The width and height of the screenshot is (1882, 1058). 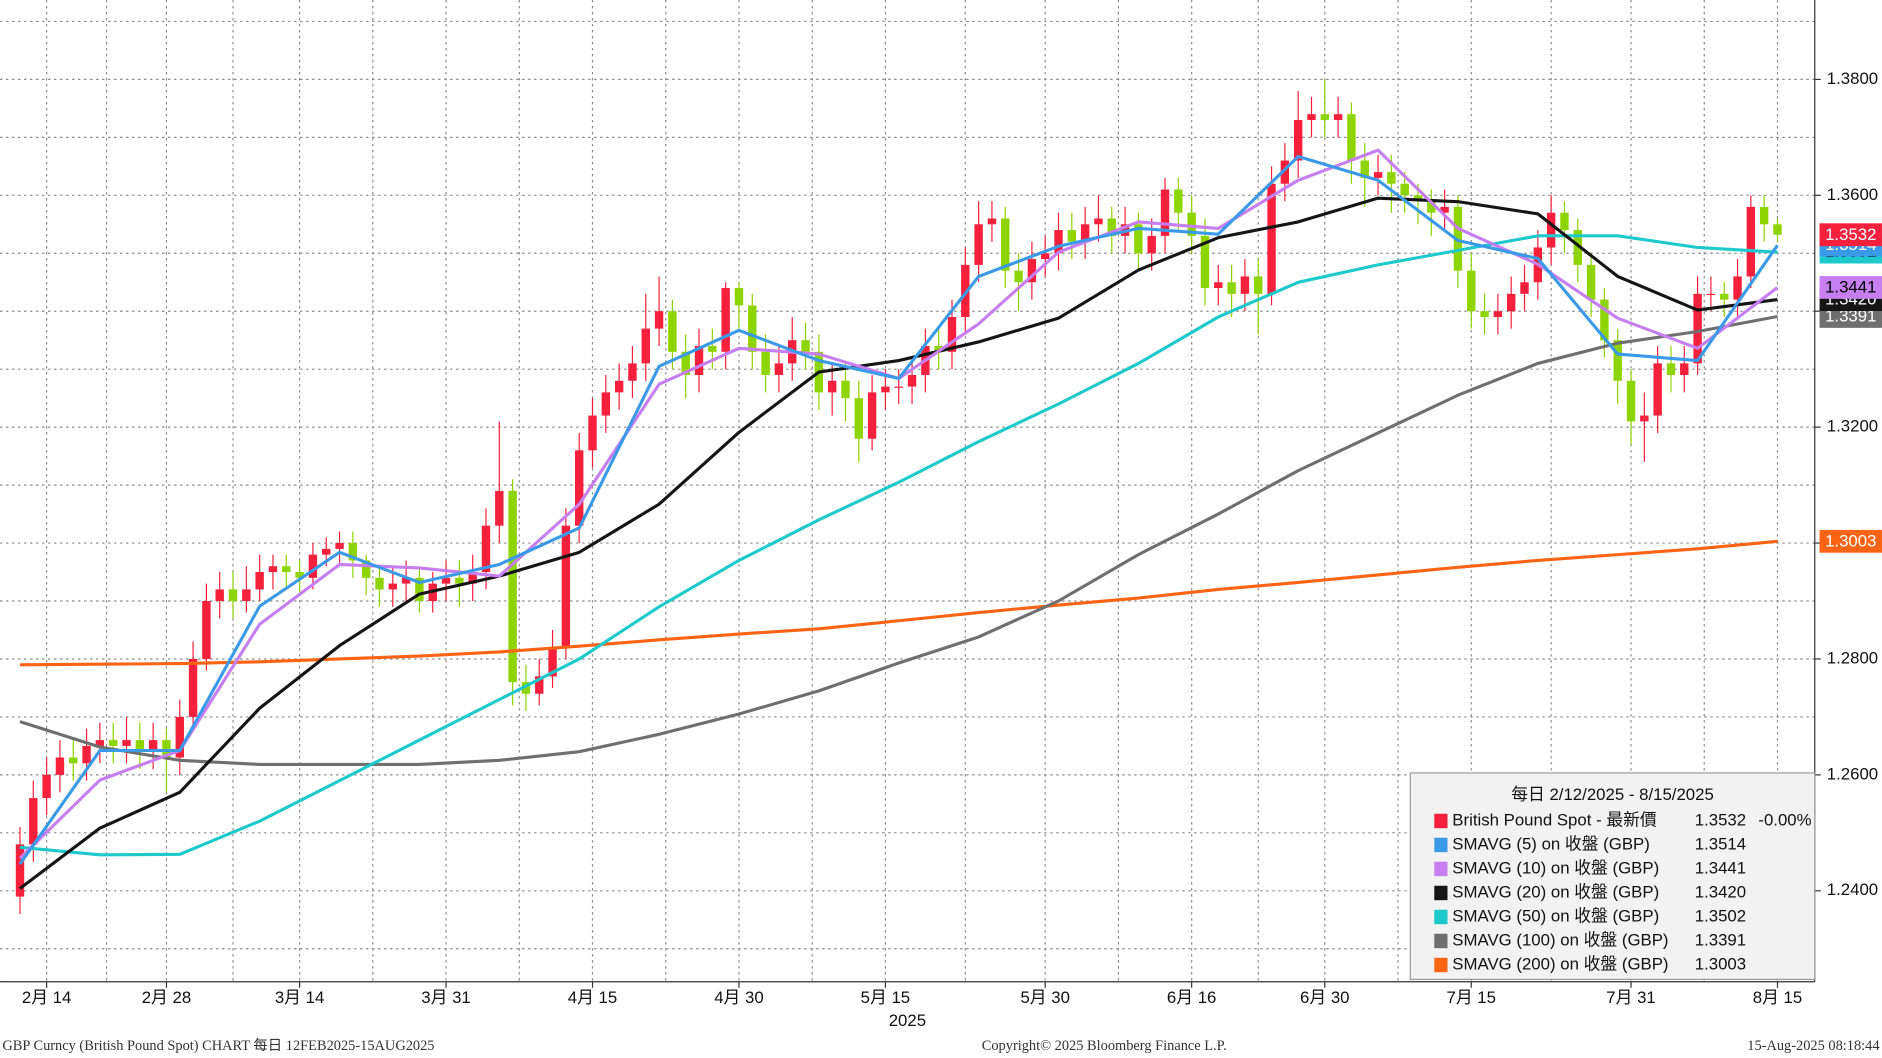 I want to click on legend-box, so click(x=1612, y=876).